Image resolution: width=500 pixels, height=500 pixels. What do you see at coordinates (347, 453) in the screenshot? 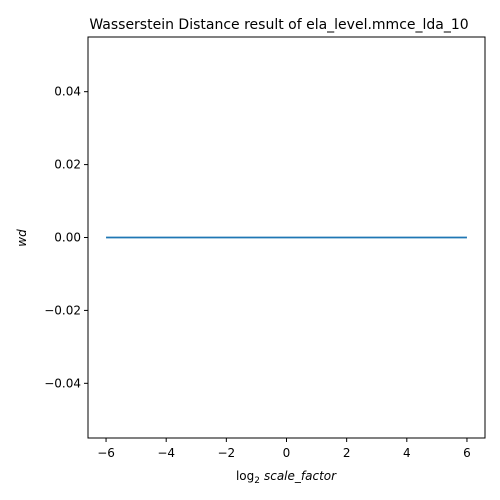
I see `x-tick-label: 2` at bounding box center [347, 453].